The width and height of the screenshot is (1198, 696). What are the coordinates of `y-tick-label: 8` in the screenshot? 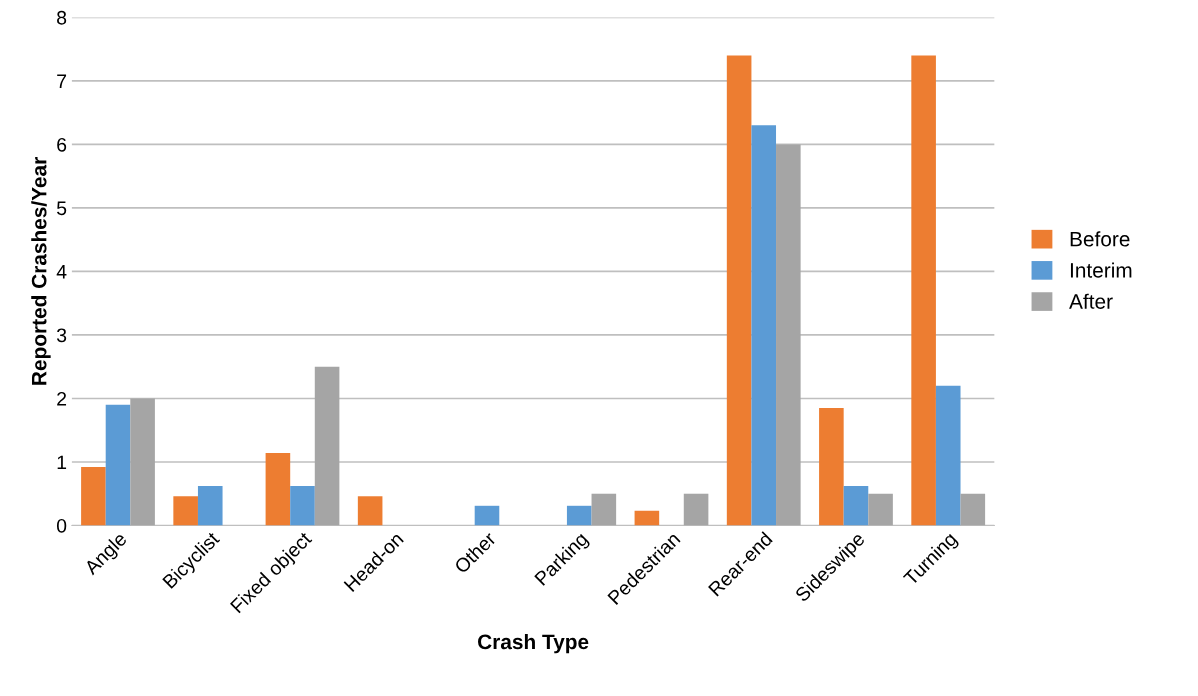 It's located at (62, 17).